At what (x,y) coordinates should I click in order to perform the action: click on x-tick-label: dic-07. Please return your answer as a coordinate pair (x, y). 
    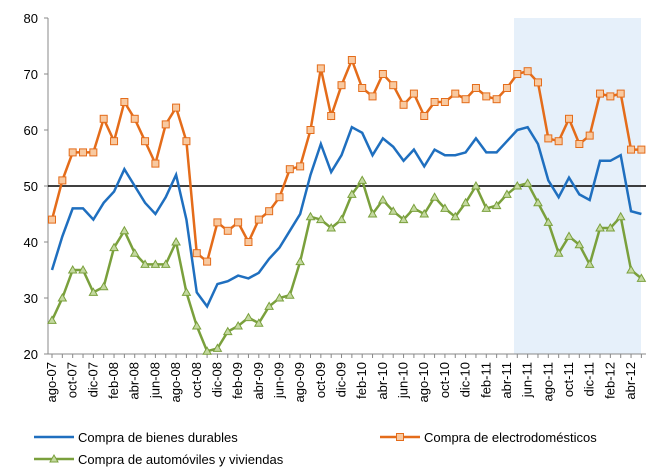
    Looking at the image, I should click on (92, 379).